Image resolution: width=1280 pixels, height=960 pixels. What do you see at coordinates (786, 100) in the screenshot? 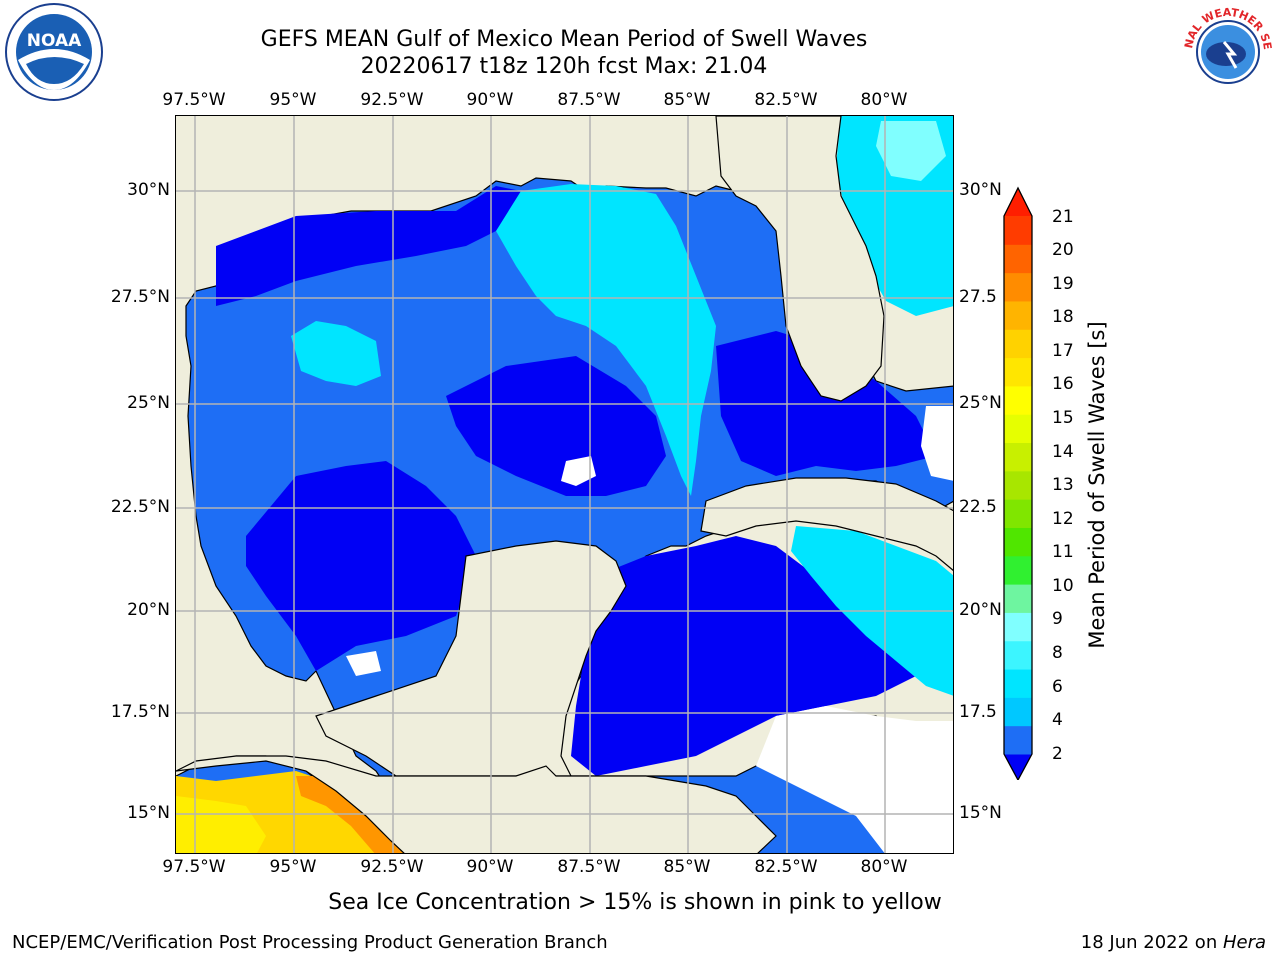
I see `lon-label-top: 82.5°W` at bounding box center [786, 100].